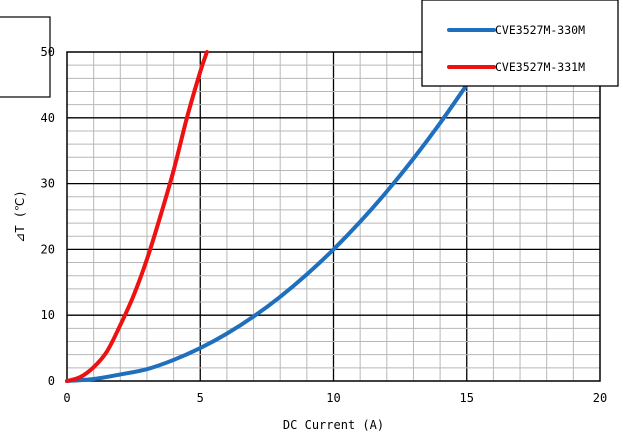 The image size is (623, 440). I want to click on x-tick-label: 5, so click(200, 398).